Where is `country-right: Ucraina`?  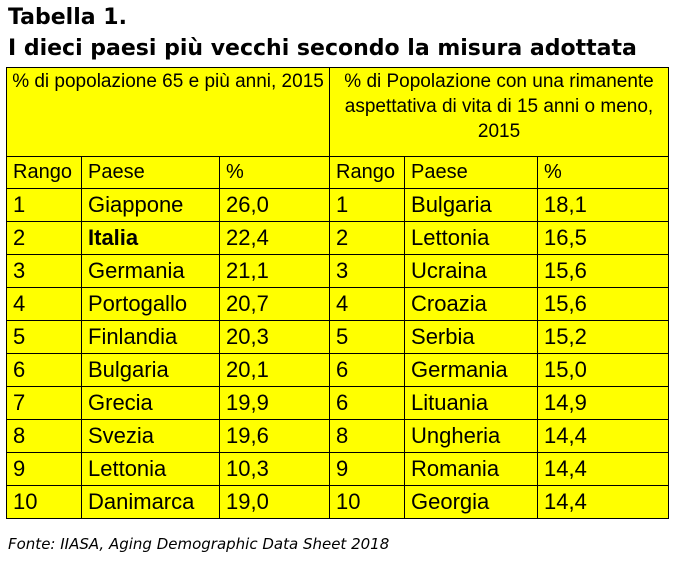
country-right: Ucraina is located at coordinates (471, 271).